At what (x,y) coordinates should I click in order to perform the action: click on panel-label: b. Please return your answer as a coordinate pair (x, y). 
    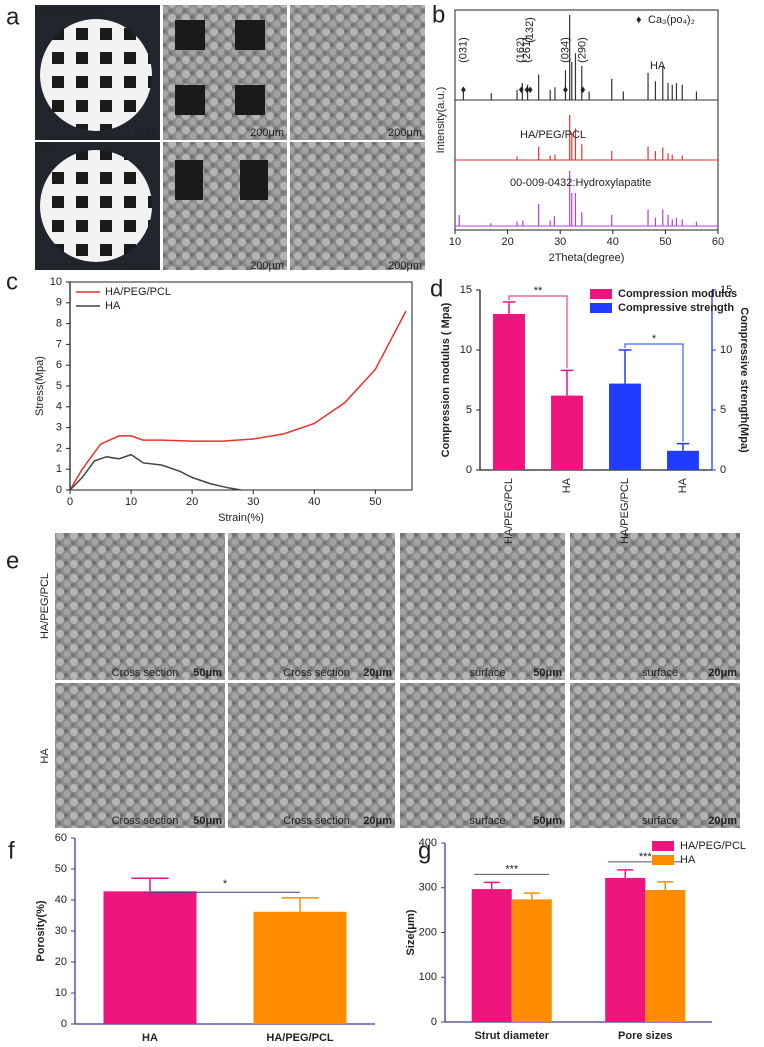
    Looking at the image, I should click on (438, 14).